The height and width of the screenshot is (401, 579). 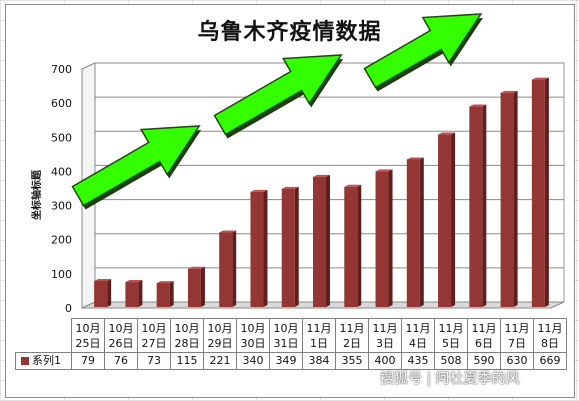 I want to click on category-label-line: 1日, so click(x=319, y=343).